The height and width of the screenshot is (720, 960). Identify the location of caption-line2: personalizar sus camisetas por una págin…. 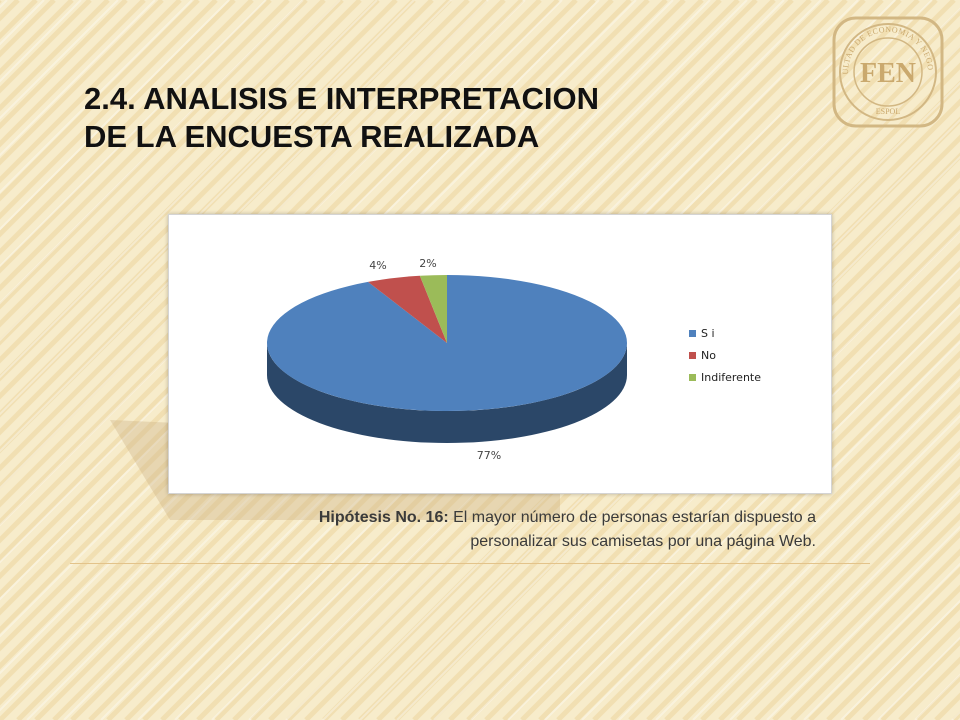
(643, 541).